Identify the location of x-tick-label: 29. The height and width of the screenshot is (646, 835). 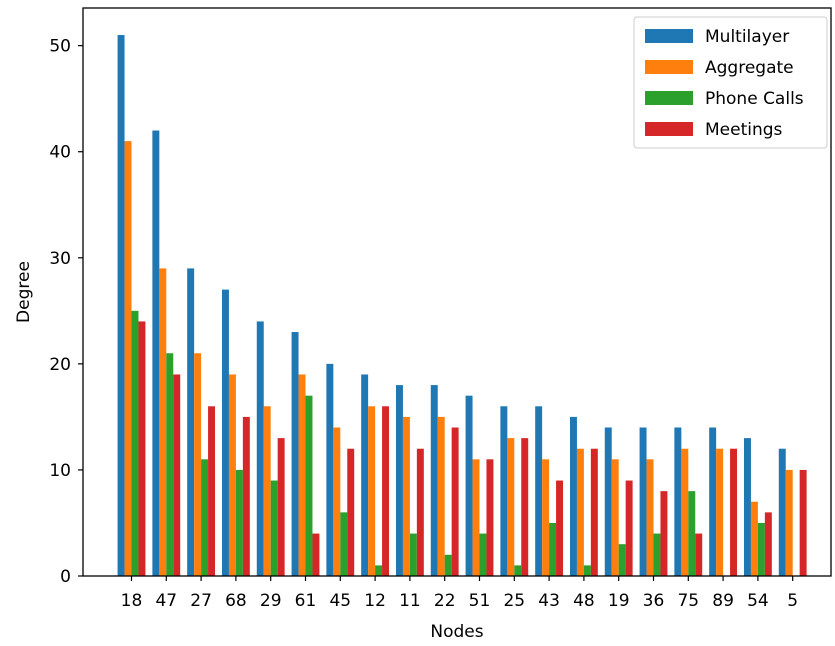
(271, 601).